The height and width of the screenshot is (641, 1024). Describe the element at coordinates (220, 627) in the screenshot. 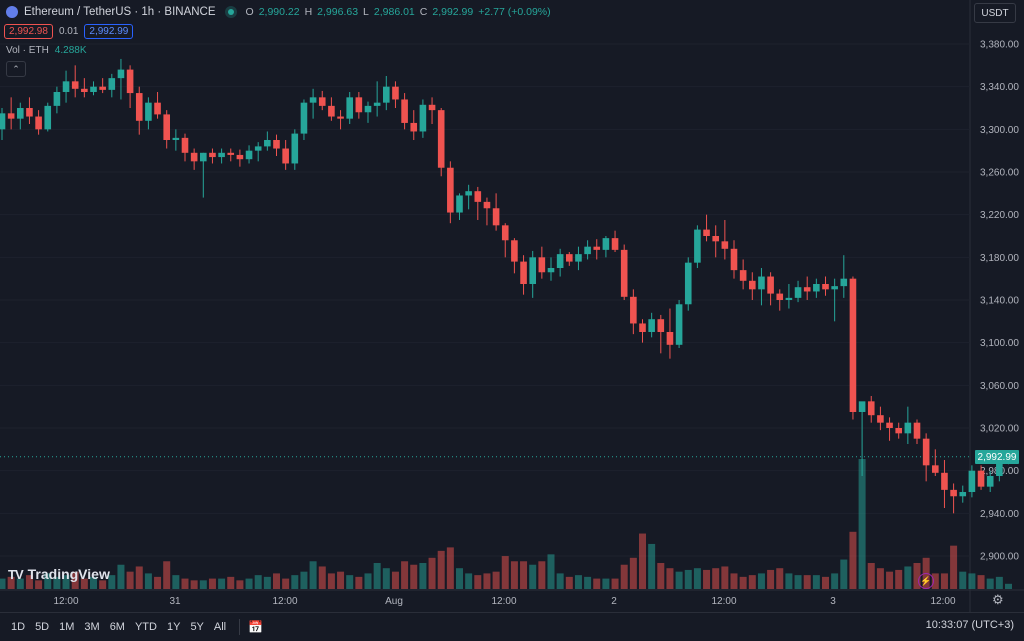

I see `timeframe-all: All` at that location.